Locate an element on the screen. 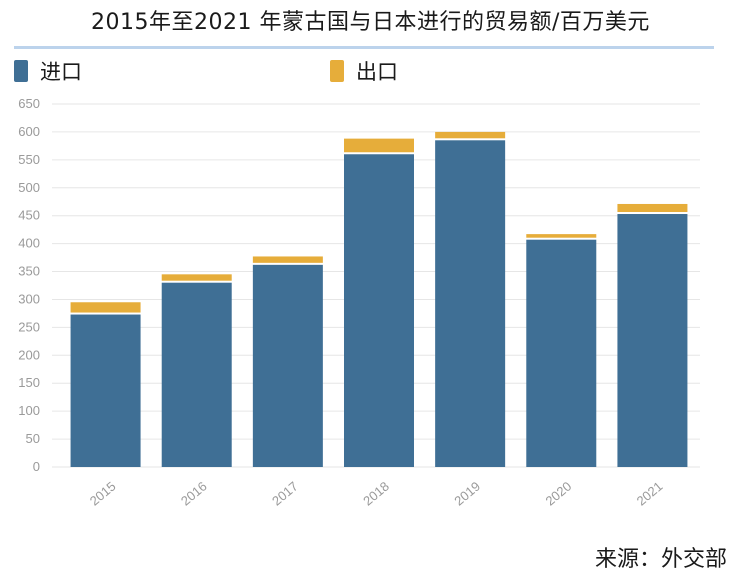 The width and height of the screenshot is (741, 581). y-tick-label: 350 is located at coordinates (29, 271).